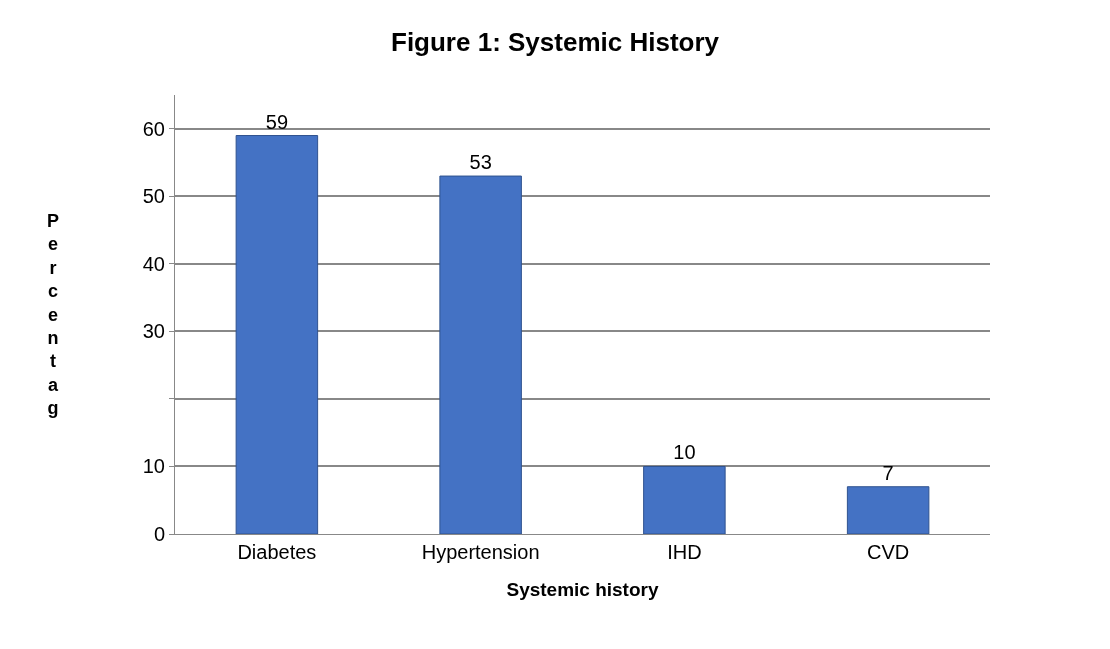 This screenshot has width=1110, height=649. What do you see at coordinates (888, 472) in the screenshot?
I see `data-label: 7` at bounding box center [888, 472].